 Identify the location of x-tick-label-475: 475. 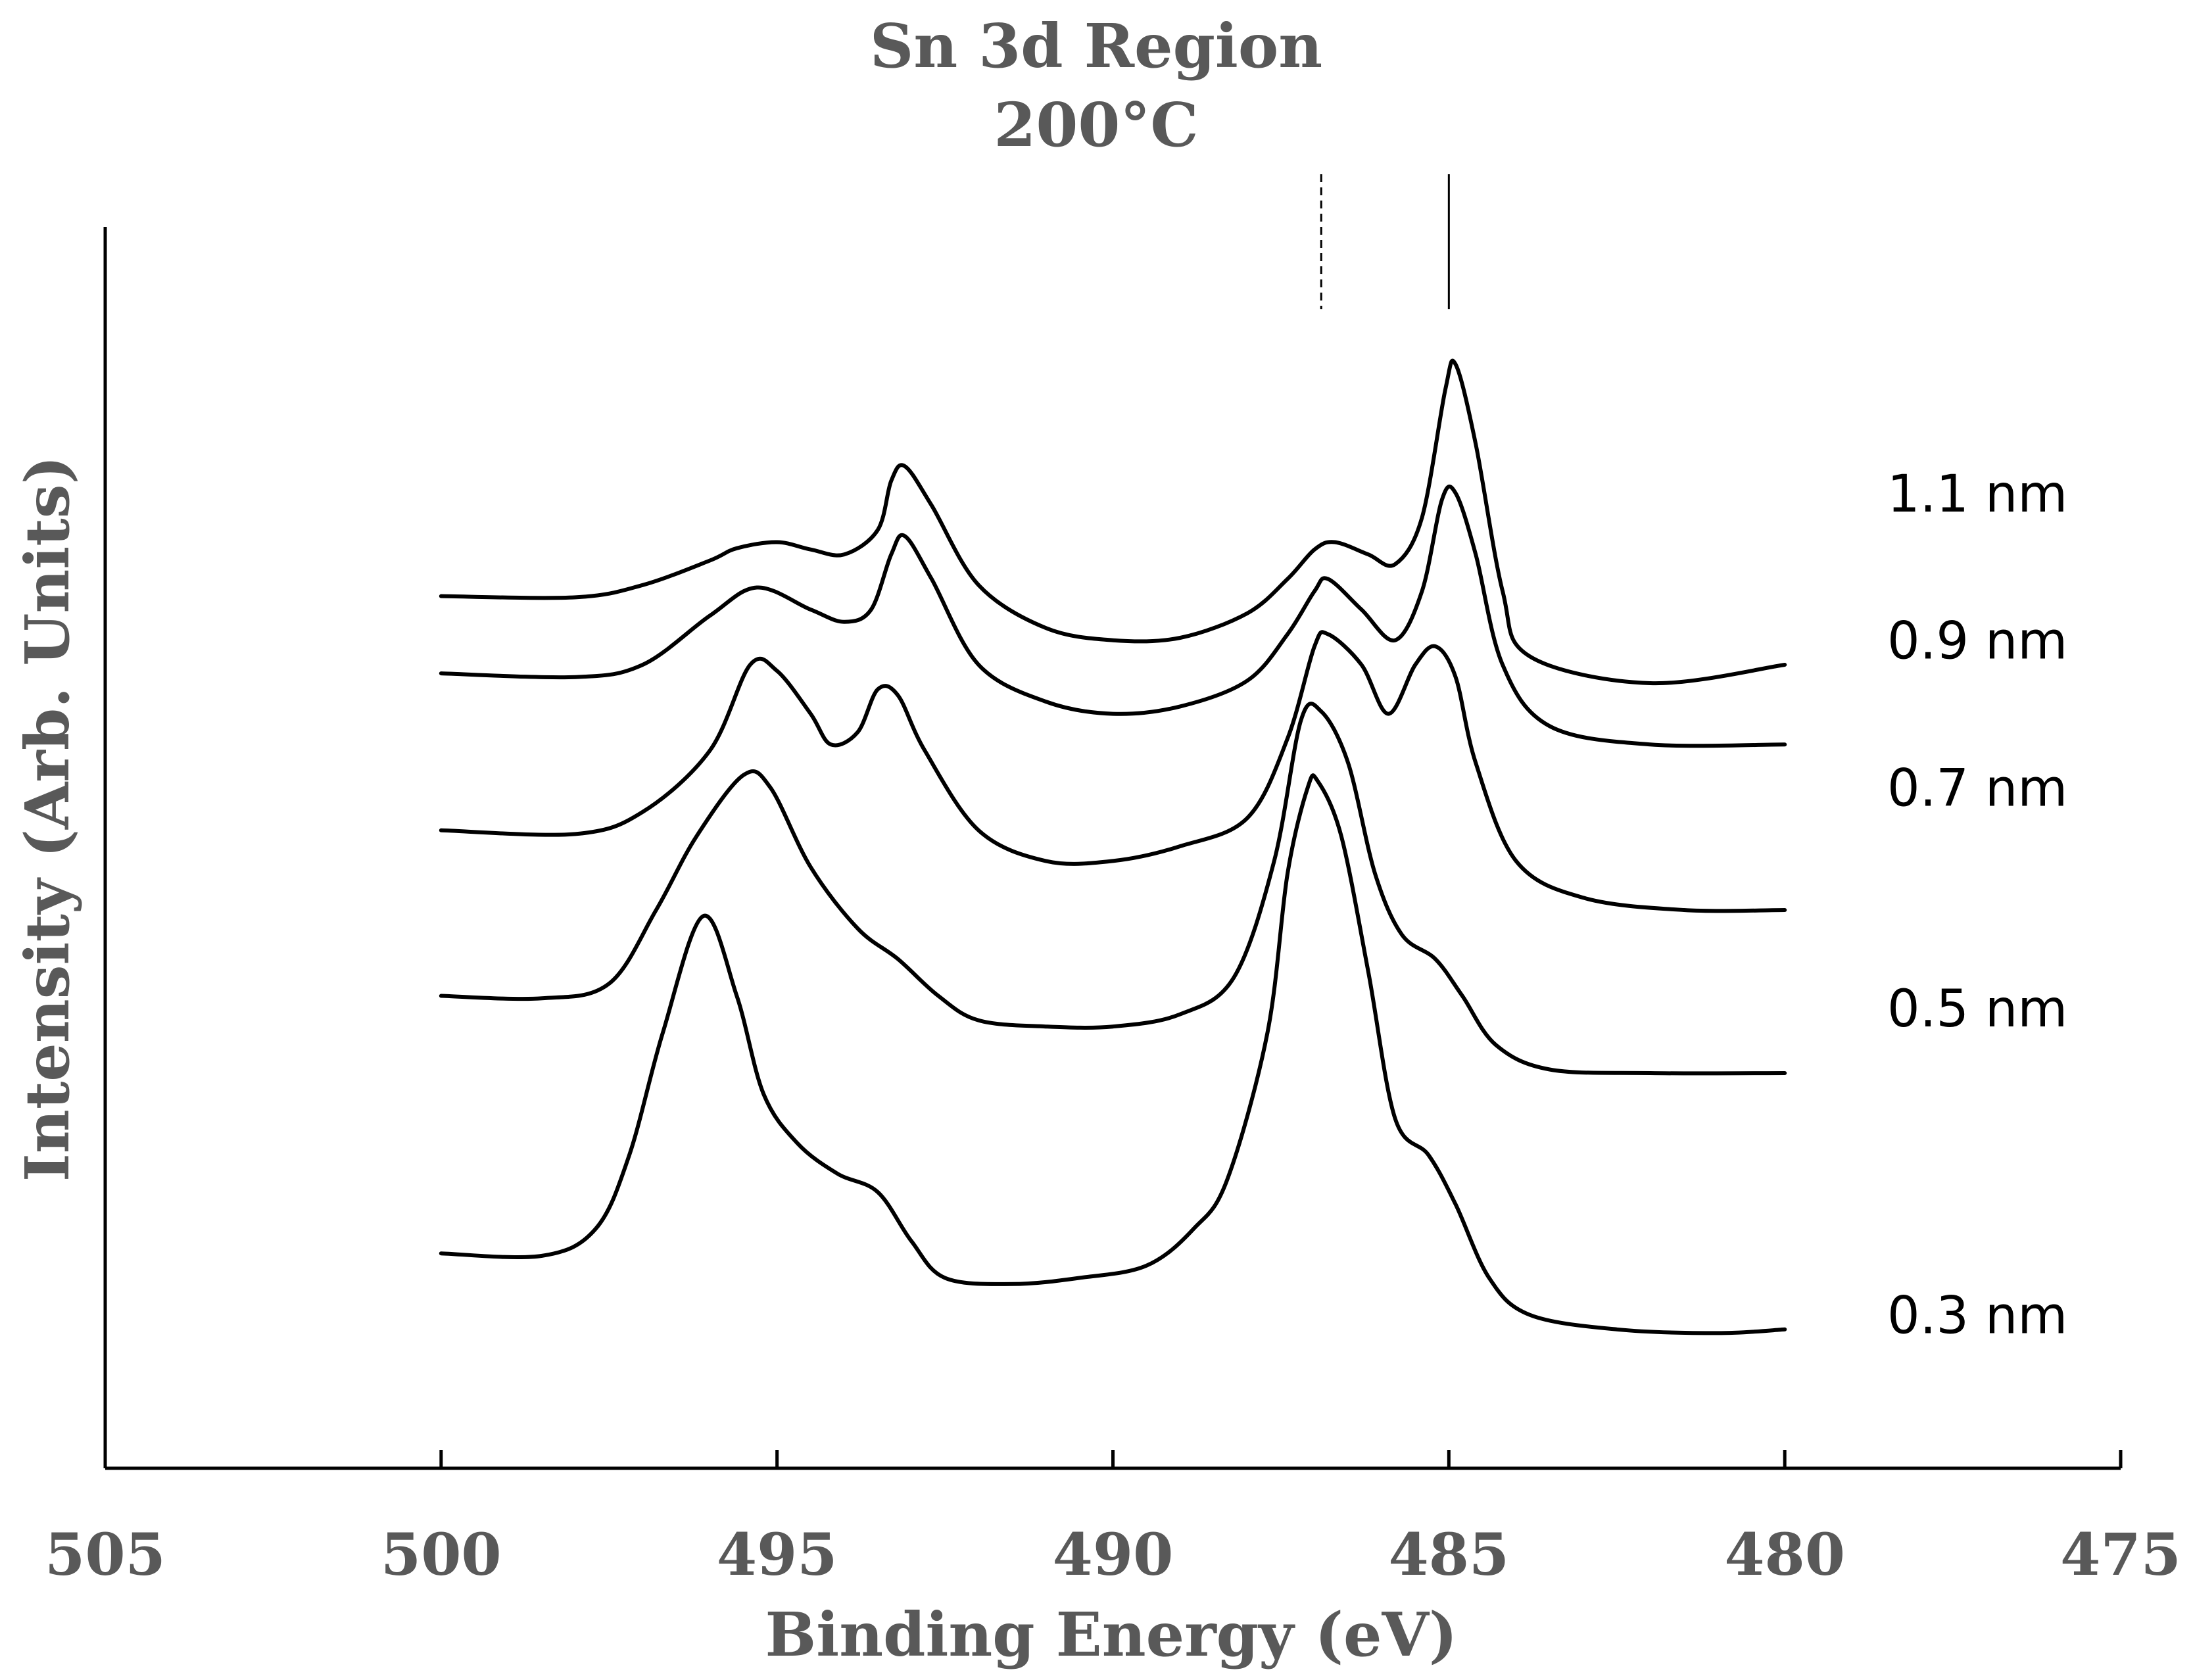
(2121, 1554).